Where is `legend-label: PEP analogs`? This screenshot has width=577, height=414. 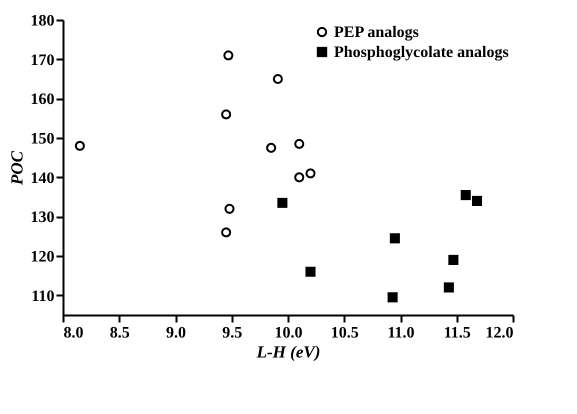 legend-label: PEP analogs is located at coordinates (376, 32).